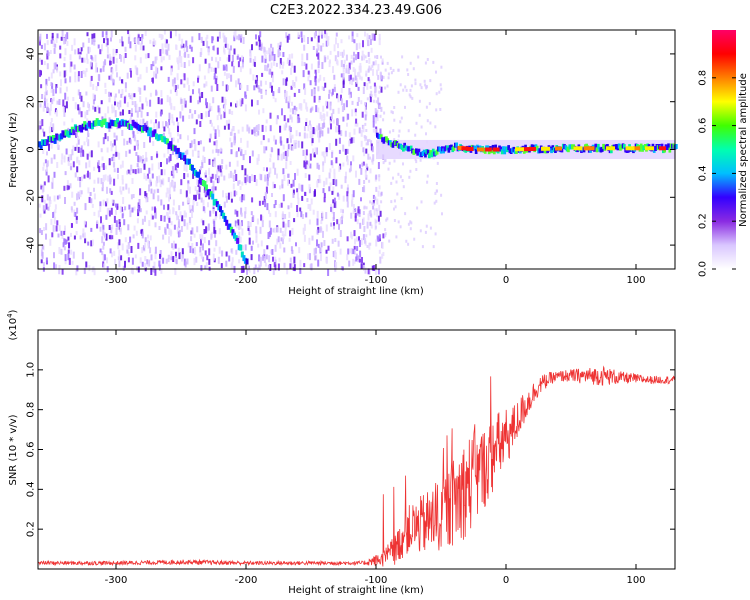 This screenshot has width=750, height=600. What do you see at coordinates (703, 78) in the screenshot?
I see `colorbar-tick-label: 0.8` at bounding box center [703, 78].